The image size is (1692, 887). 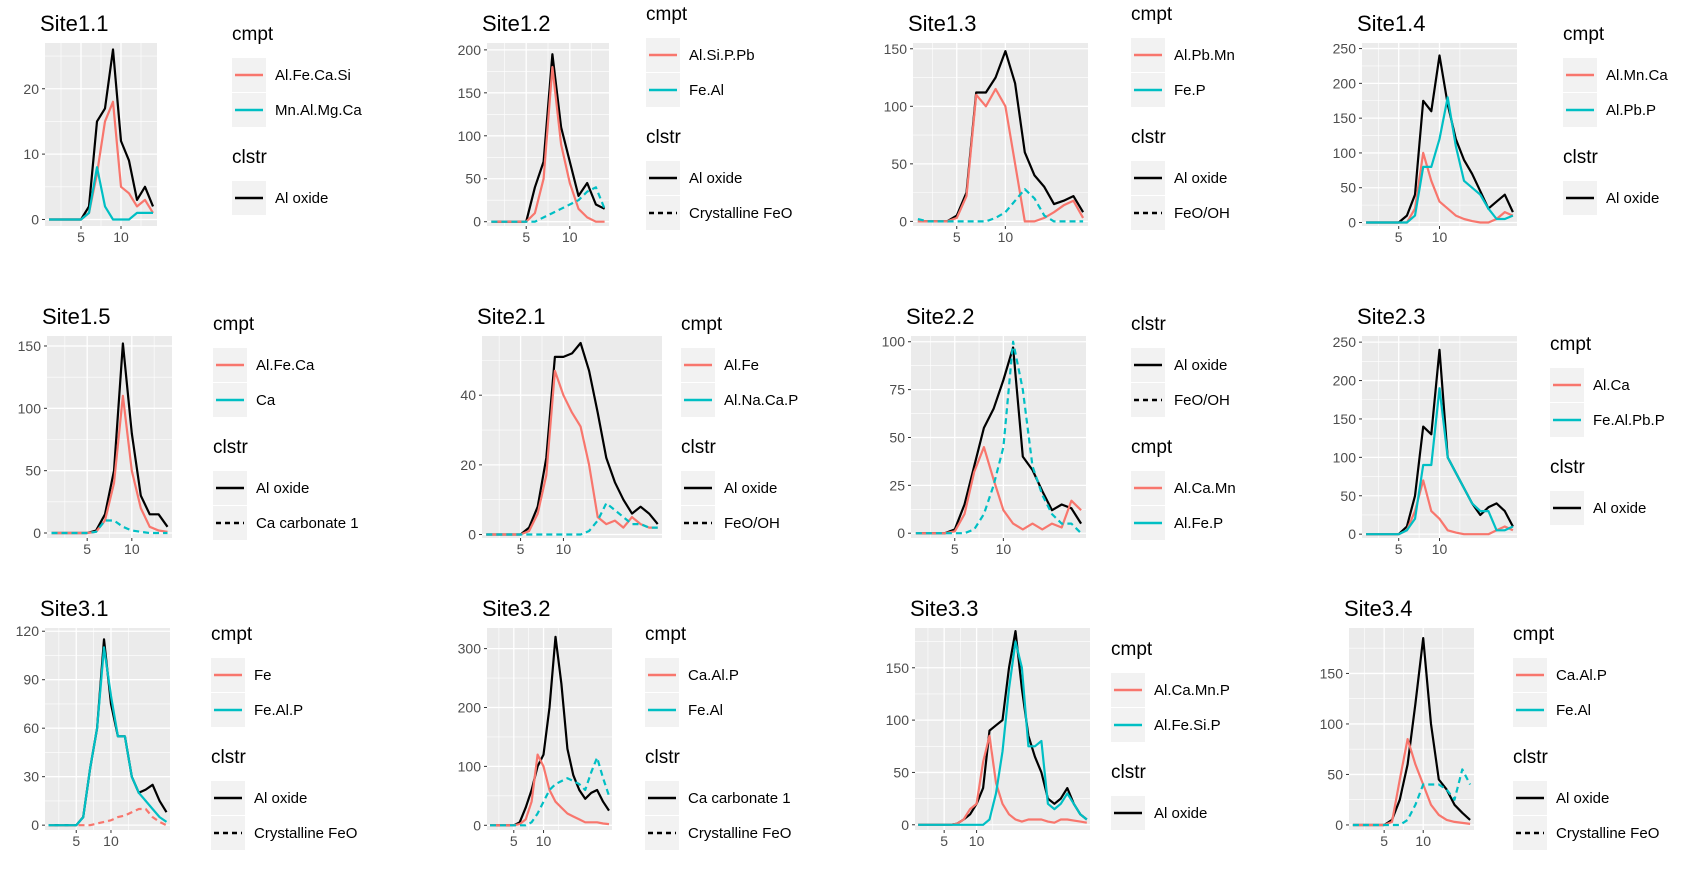 I want to click on y-tick-label: 30, so click(x=31, y=777).